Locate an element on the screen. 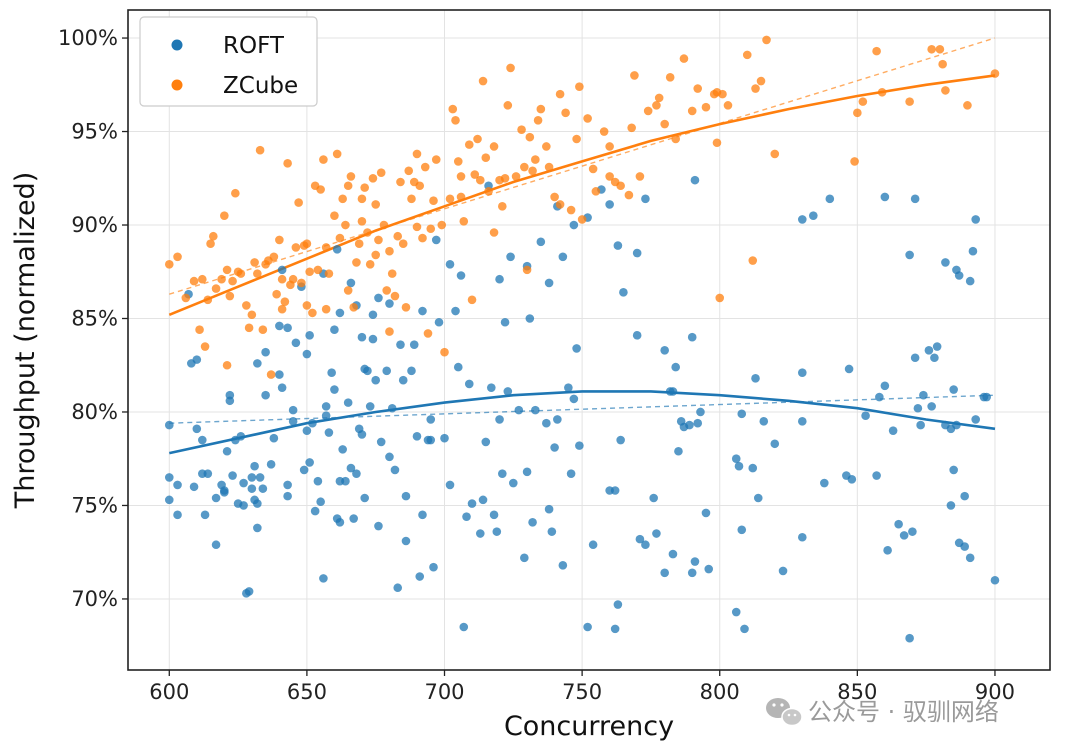 The height and width of the screenshot is (753, 1080). y-tick-label: 75% is located at coordinates (94, 505).